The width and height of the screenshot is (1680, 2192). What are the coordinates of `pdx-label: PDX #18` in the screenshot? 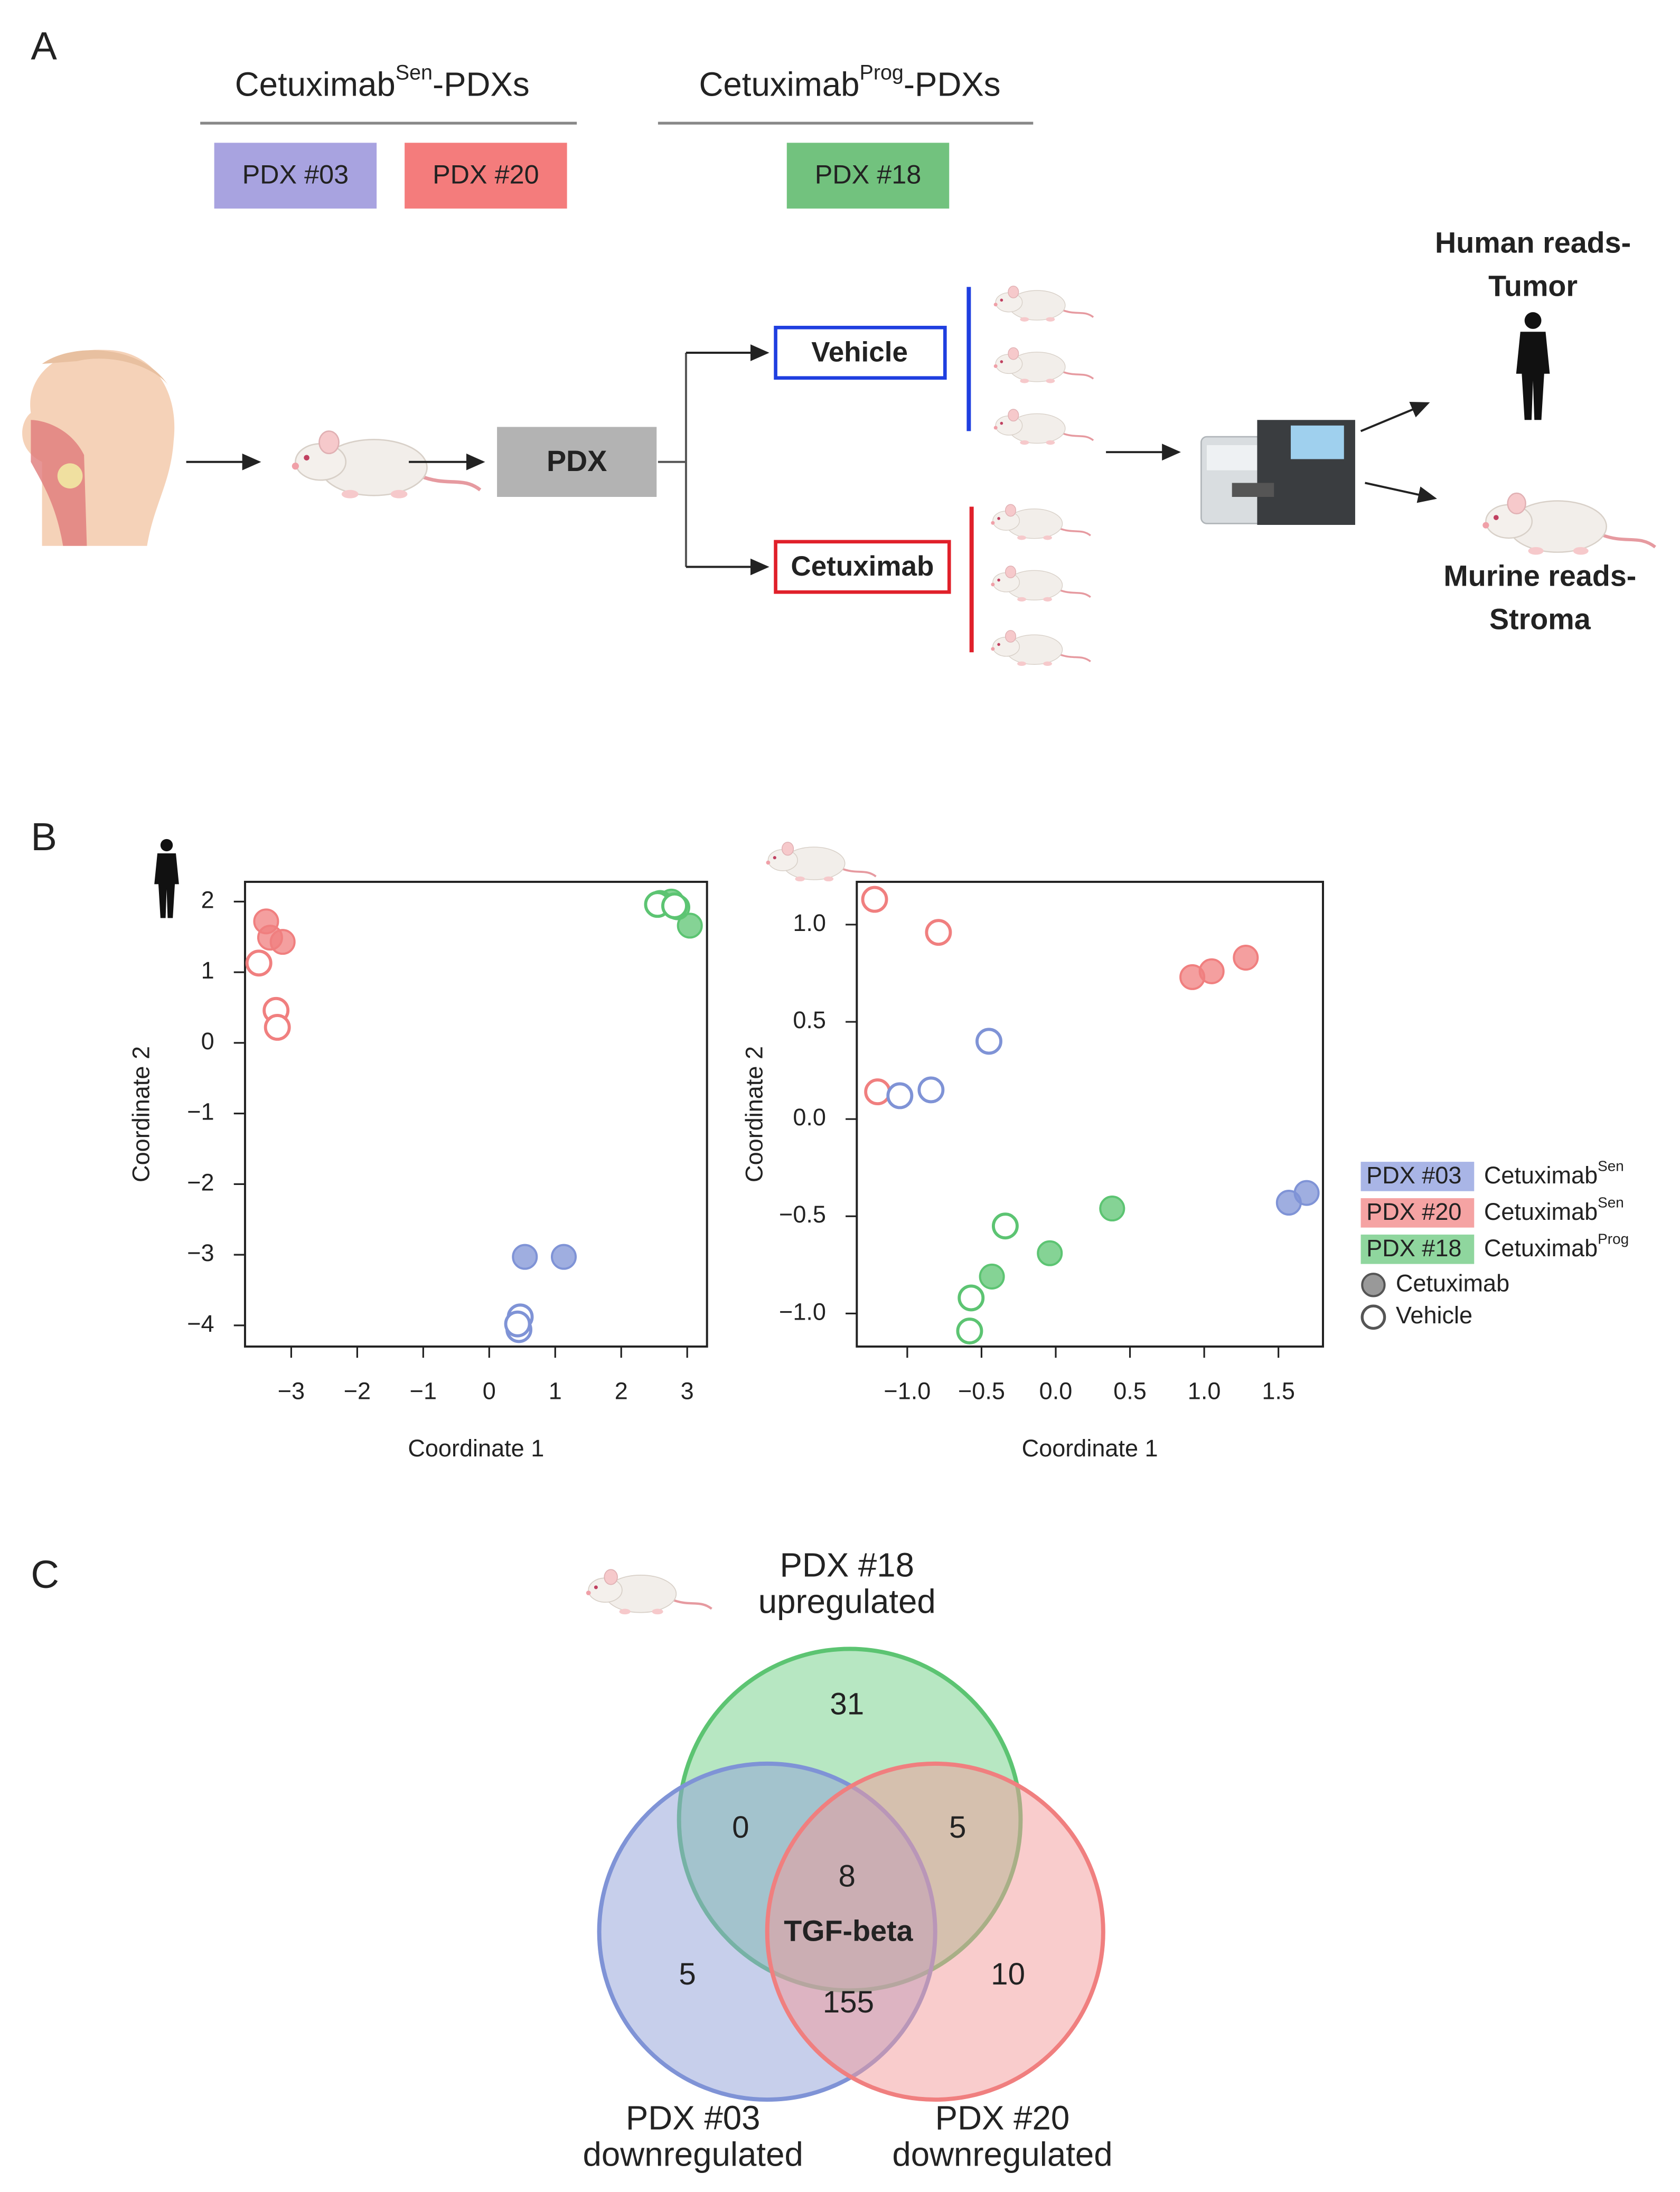 It's located at (868, 174).